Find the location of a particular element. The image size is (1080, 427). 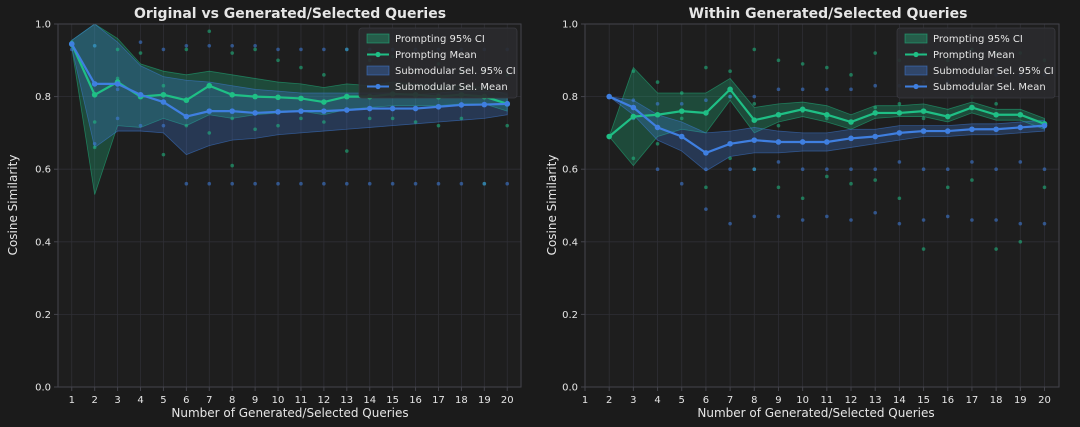

legend-label: Submodular Sel. 95% CI is located at coordinates (455, 71).